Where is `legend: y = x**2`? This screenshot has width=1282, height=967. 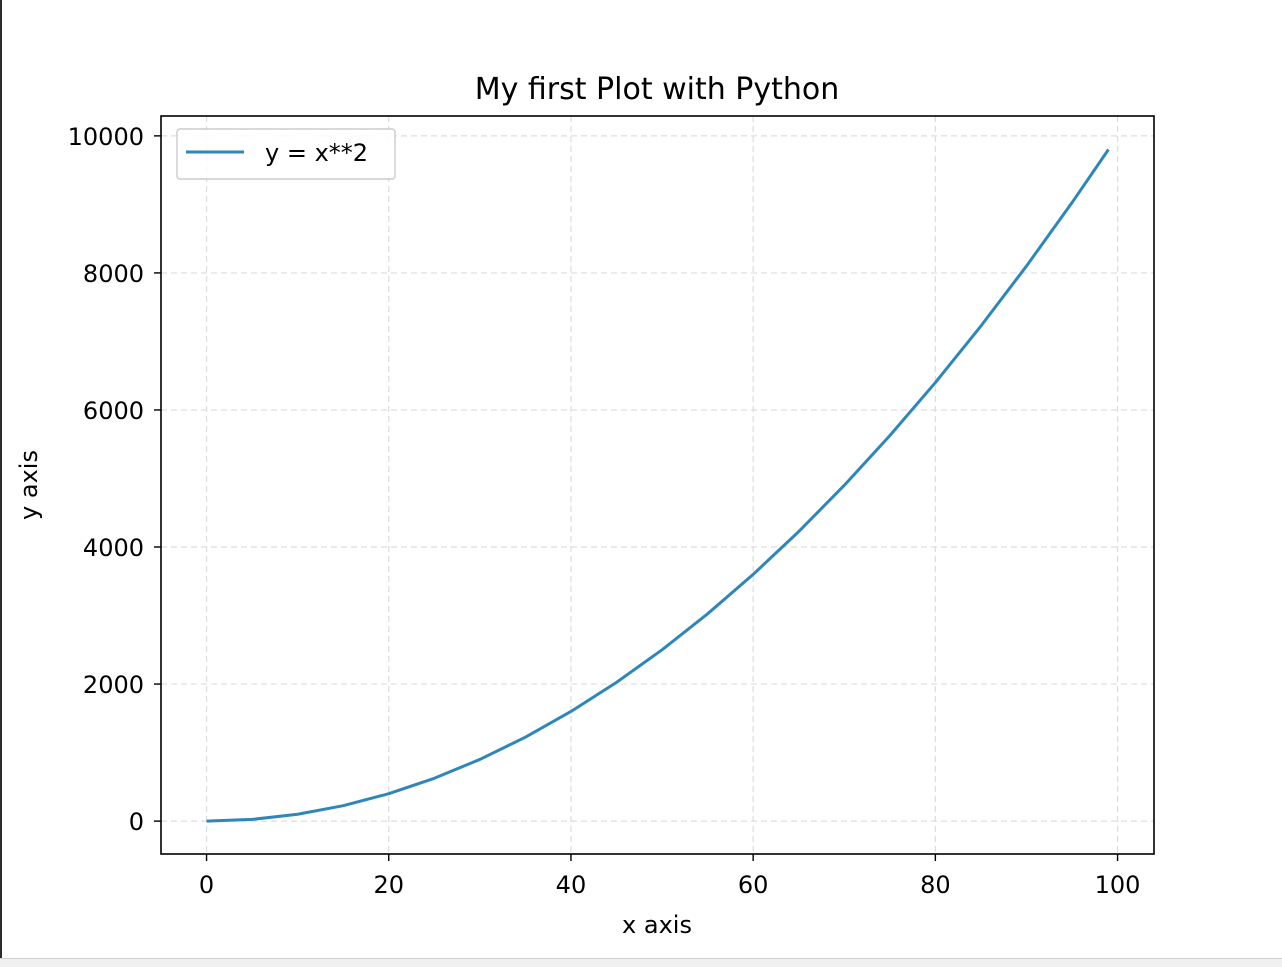 legend: y = x**2 is located at coordinates (286, 154).